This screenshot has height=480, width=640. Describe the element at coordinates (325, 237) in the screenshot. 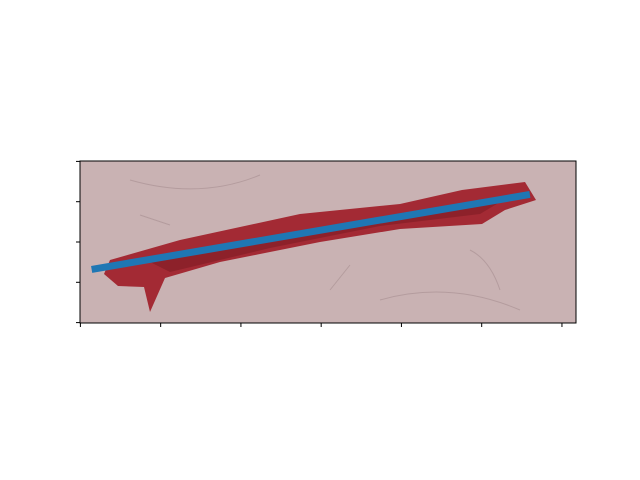

I see `wound-core` at that location.